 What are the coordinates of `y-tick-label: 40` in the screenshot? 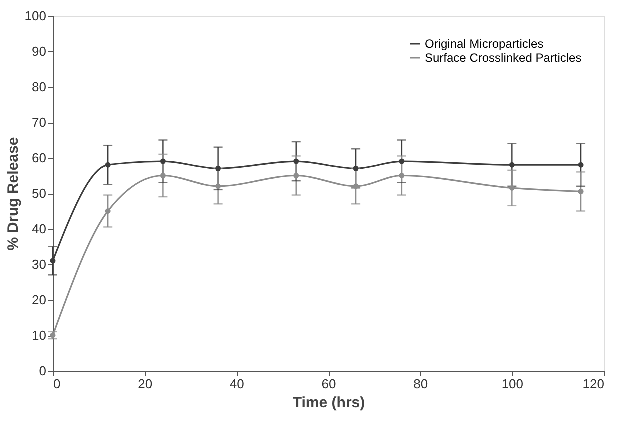 It's located at (39, 229).